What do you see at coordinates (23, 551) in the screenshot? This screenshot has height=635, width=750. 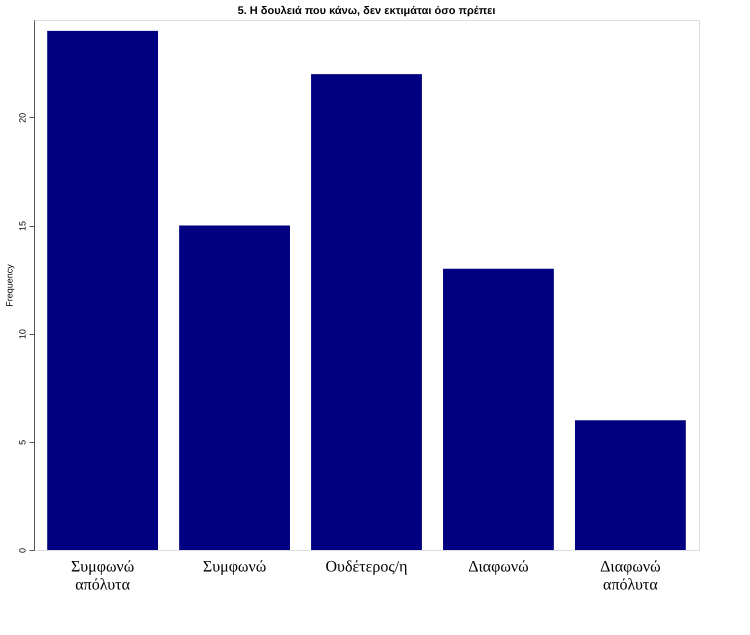 I see `y-tick-label: 0` at bounding box center [23, 551].